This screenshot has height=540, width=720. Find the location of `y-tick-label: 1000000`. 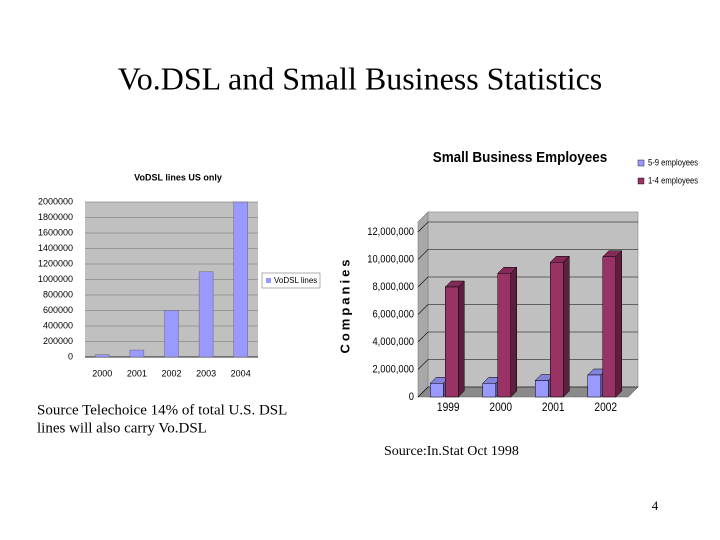

y-tick-label: 1000000 is located at coordinates (55, 279).